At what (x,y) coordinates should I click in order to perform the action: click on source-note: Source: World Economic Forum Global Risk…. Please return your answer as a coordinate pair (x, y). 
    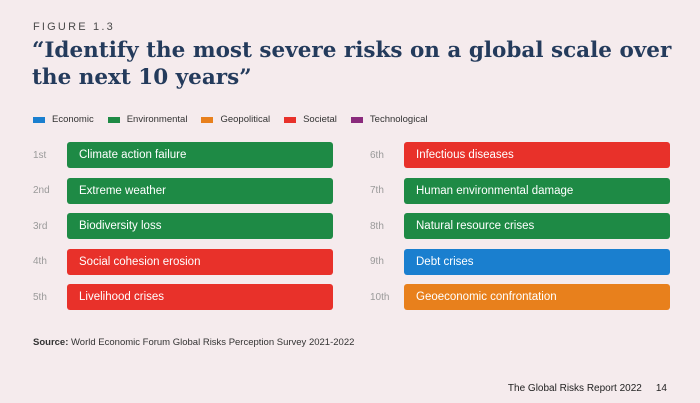
    Looking at the image, I should click on (193, 342).